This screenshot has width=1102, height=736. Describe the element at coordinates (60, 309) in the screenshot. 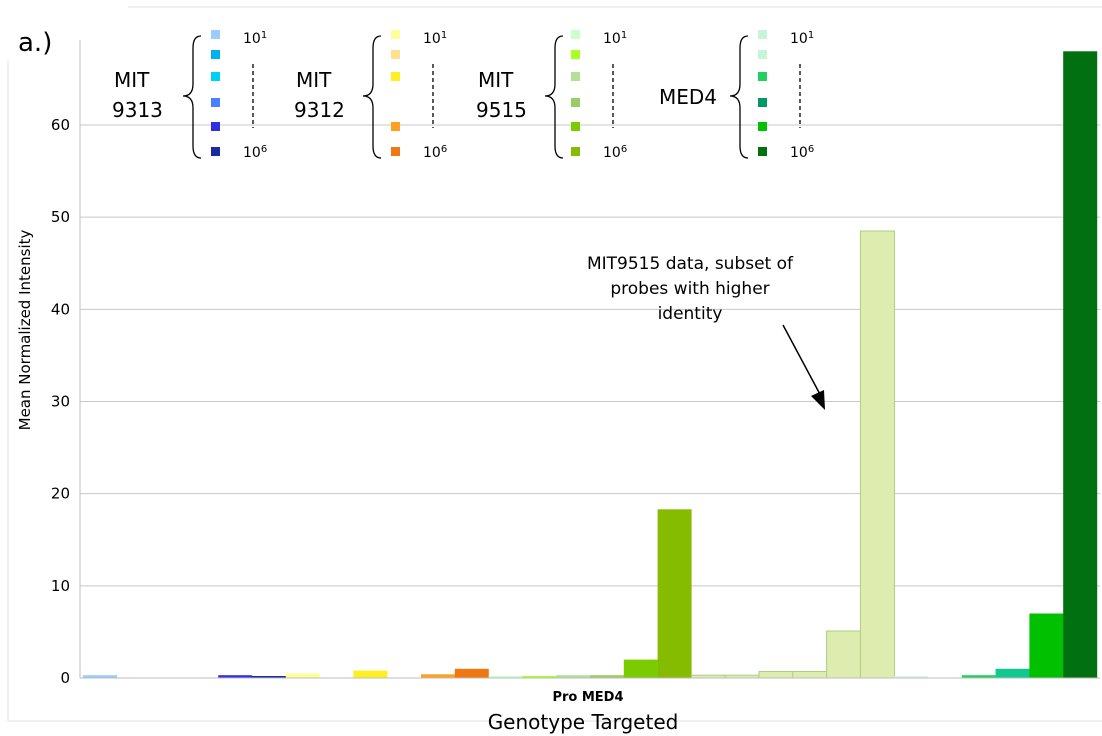

I see `y-tick-label: 40` at that location.